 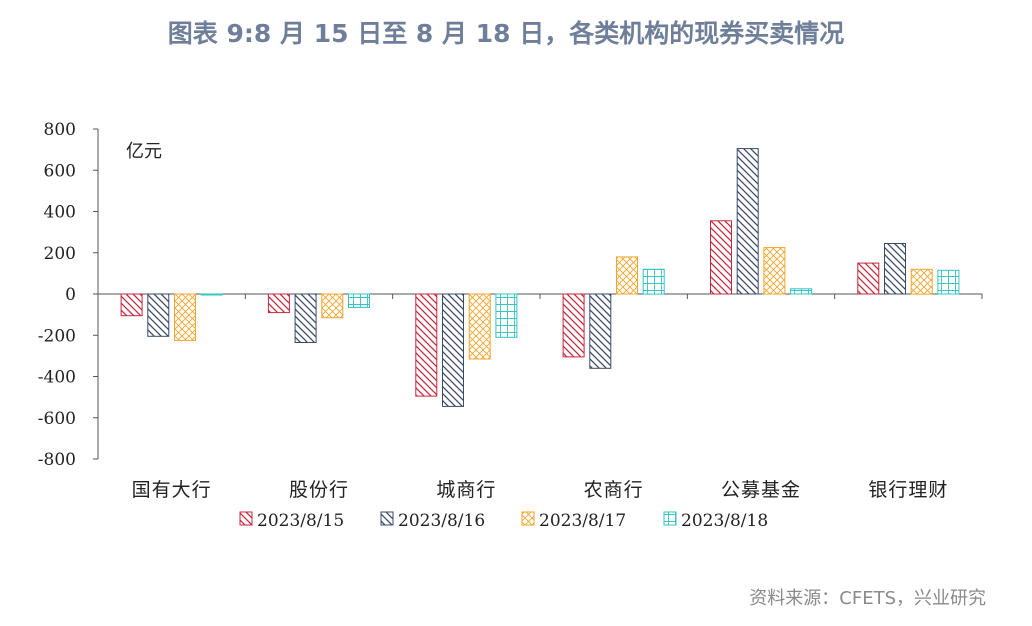 I want to click on y-tick-label: 0, so click(x=70, y=295).